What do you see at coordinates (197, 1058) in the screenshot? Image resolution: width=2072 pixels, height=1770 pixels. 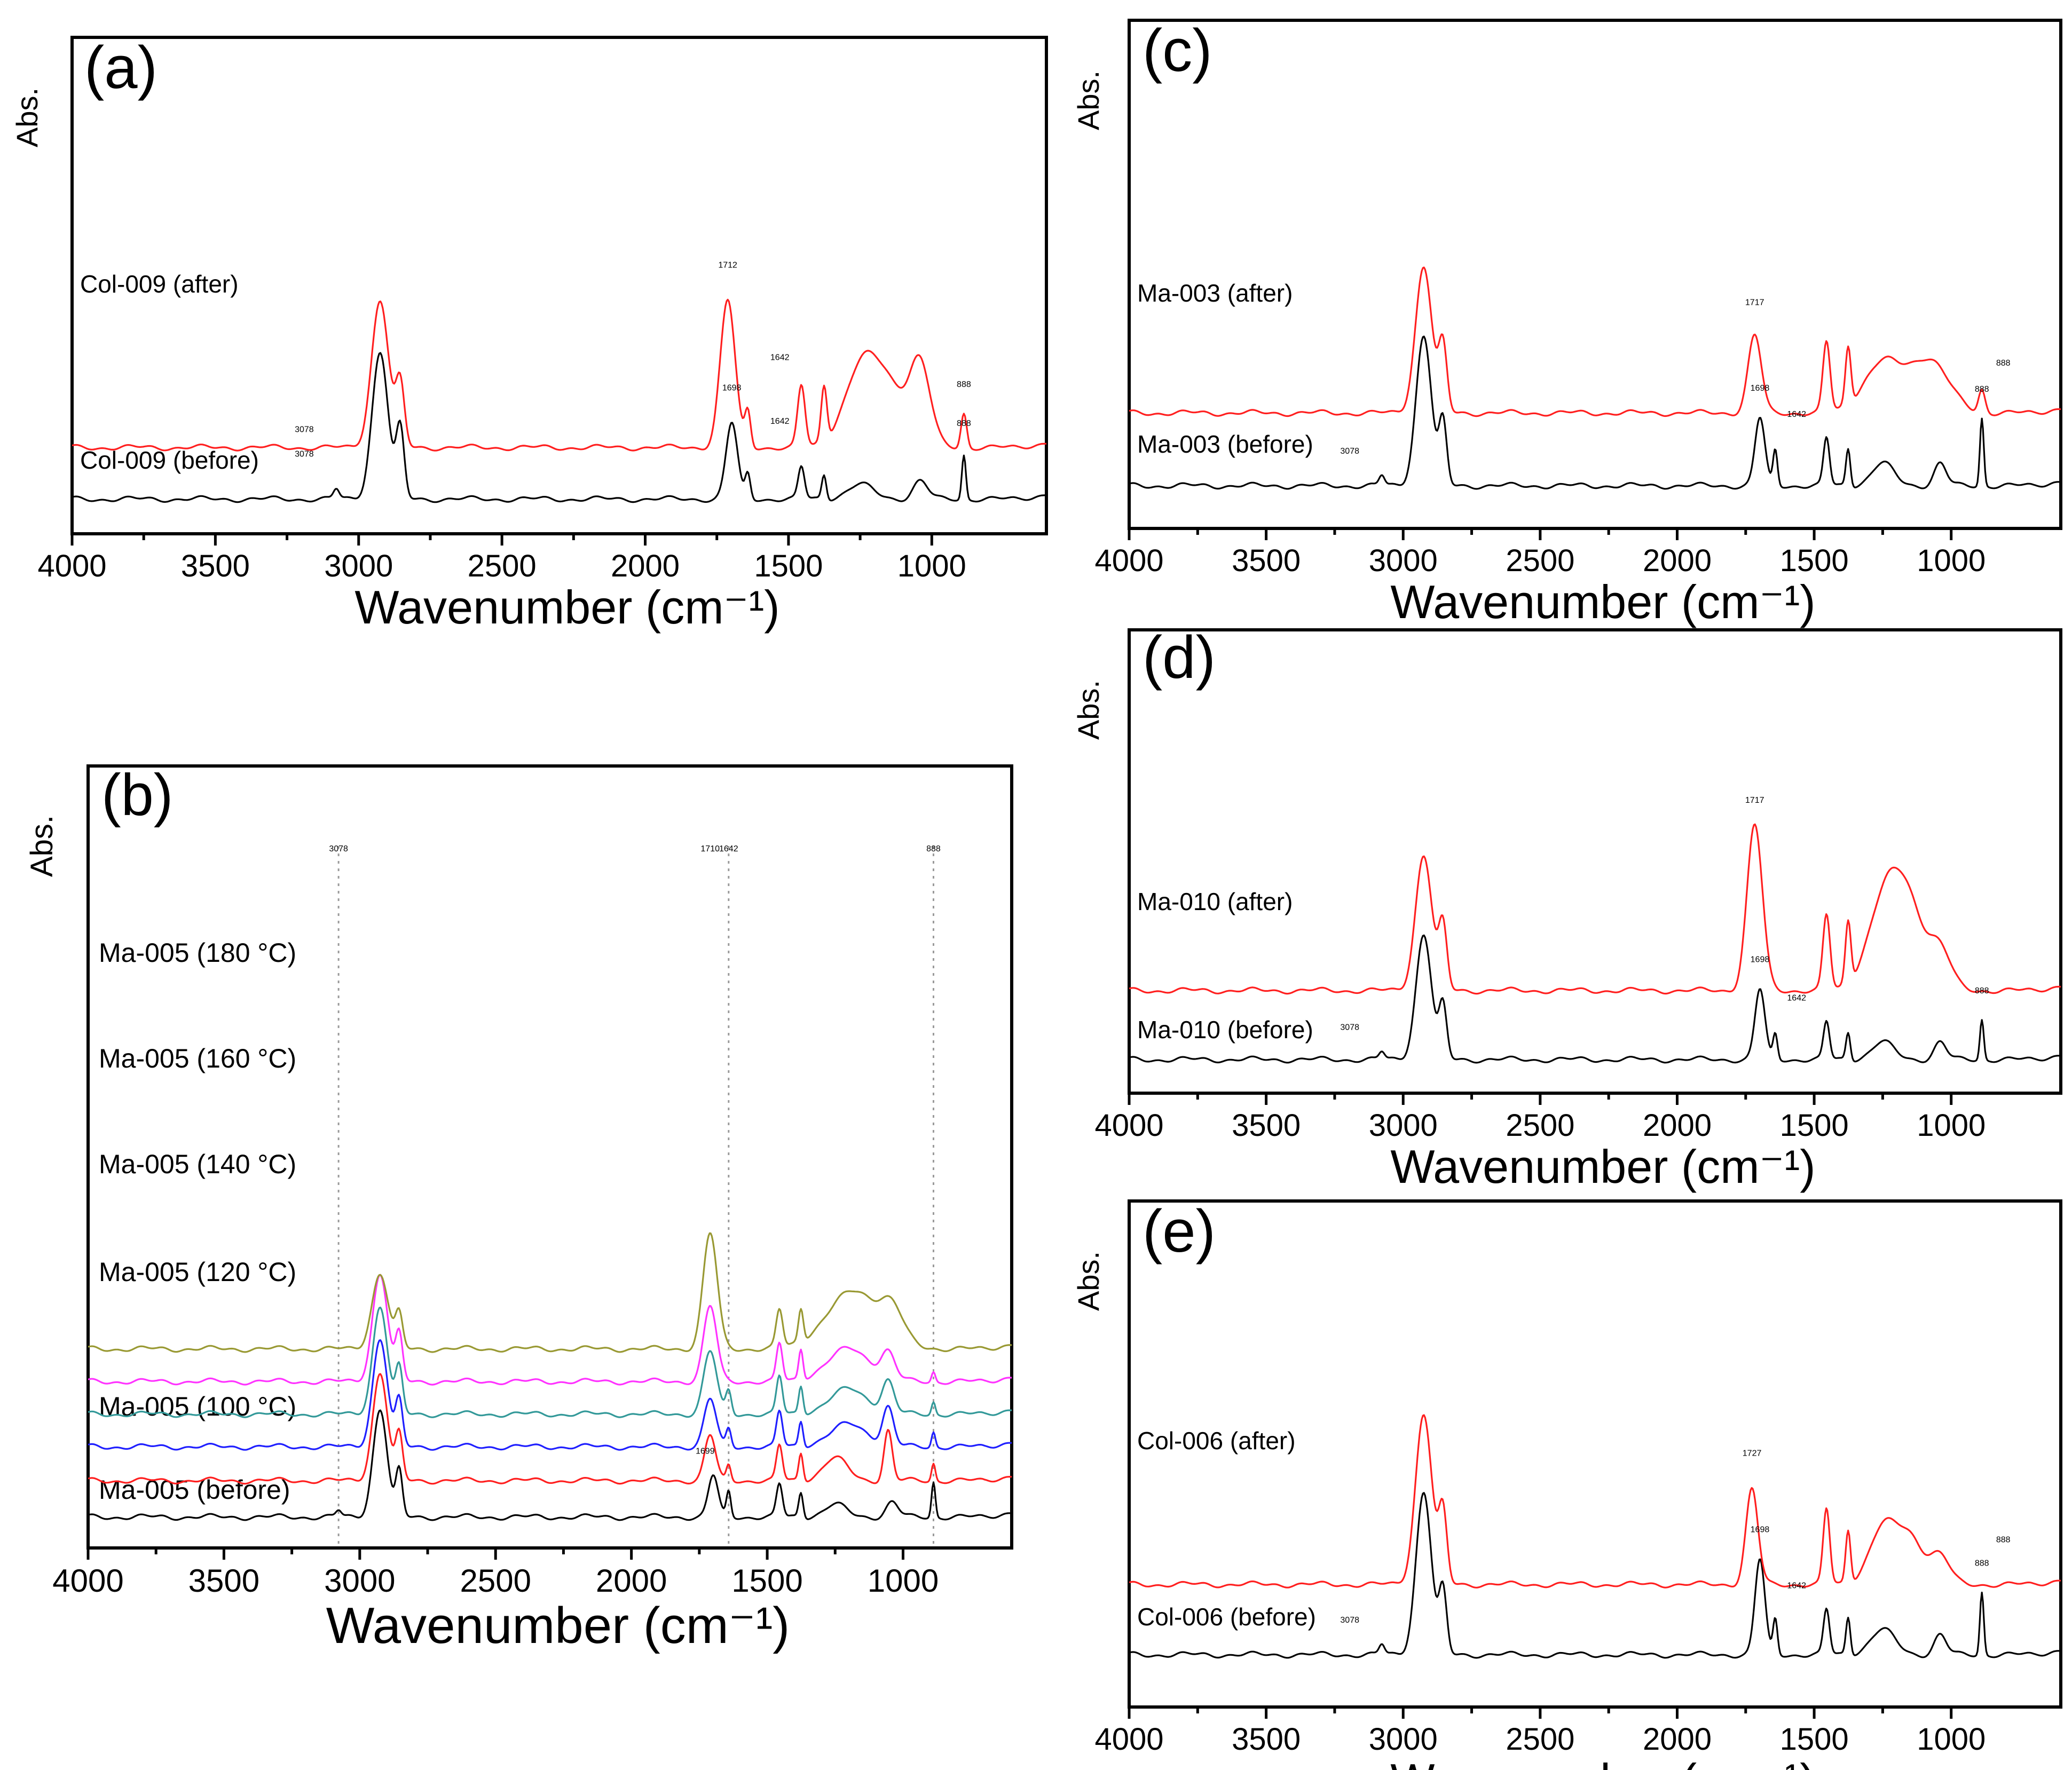 I see `series-label: Ma-005 (160 °C)` at bounding box center [197, 1058].